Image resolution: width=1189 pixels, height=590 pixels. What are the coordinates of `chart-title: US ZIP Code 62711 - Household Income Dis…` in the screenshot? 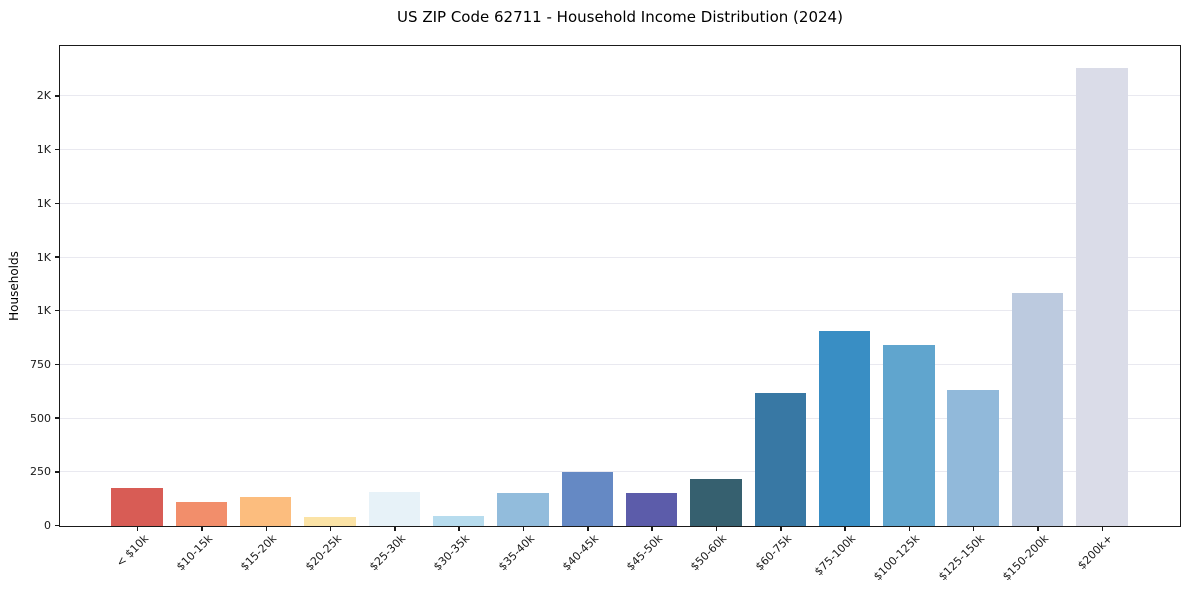 It's located at (620, 17).